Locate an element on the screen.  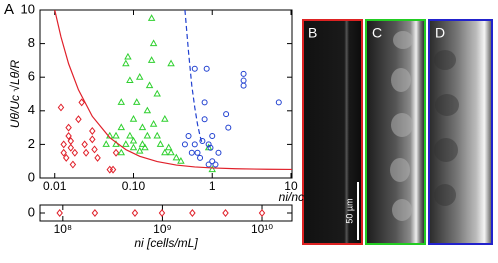
x-tick-label: 0.01 is located at coordinates (55, 186).